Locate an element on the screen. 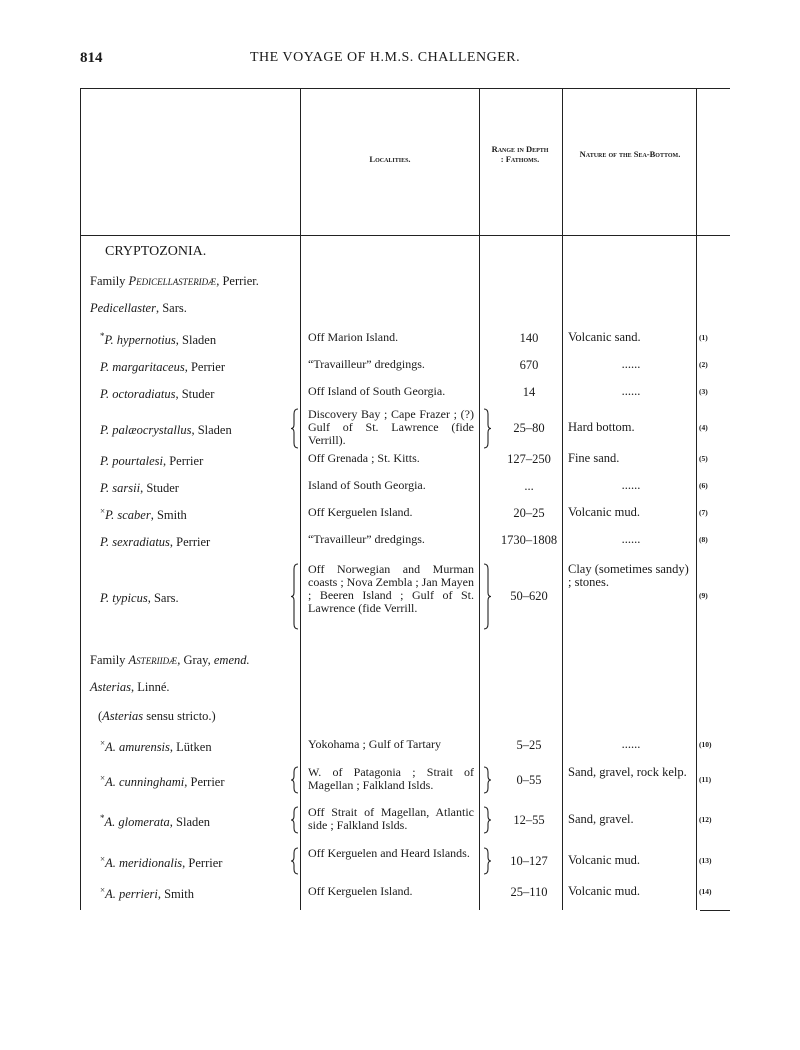  subgenus-heading: (Asterias sensu stricto.) is located at coordinates (157, 716).